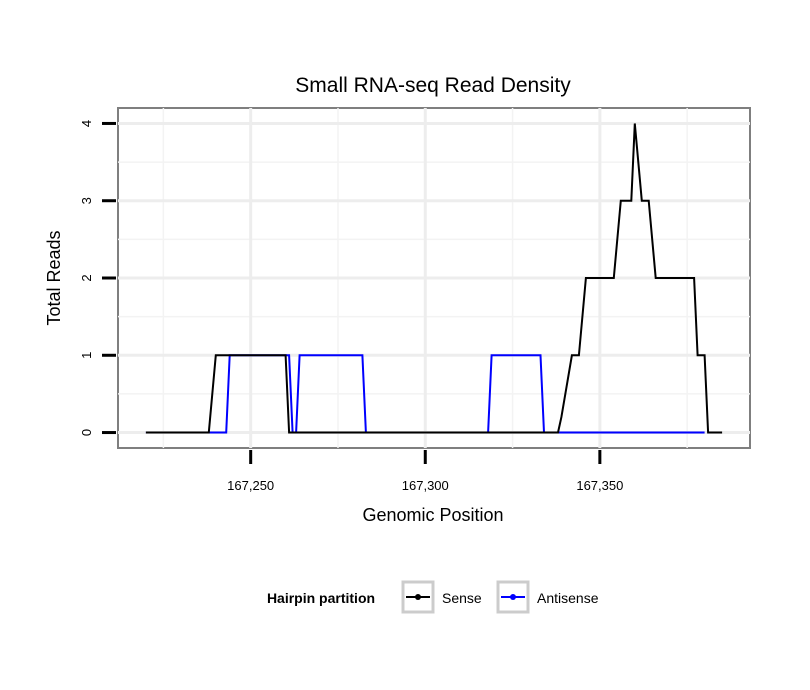 The image size is (810, 690). I want to click on x-axis: 167,250 167,300 167,350, so click(425, 471).